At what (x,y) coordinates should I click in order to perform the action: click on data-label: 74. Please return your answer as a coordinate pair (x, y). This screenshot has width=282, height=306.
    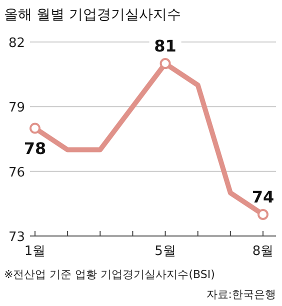
    Looking at the image, I should click on (263, 196).